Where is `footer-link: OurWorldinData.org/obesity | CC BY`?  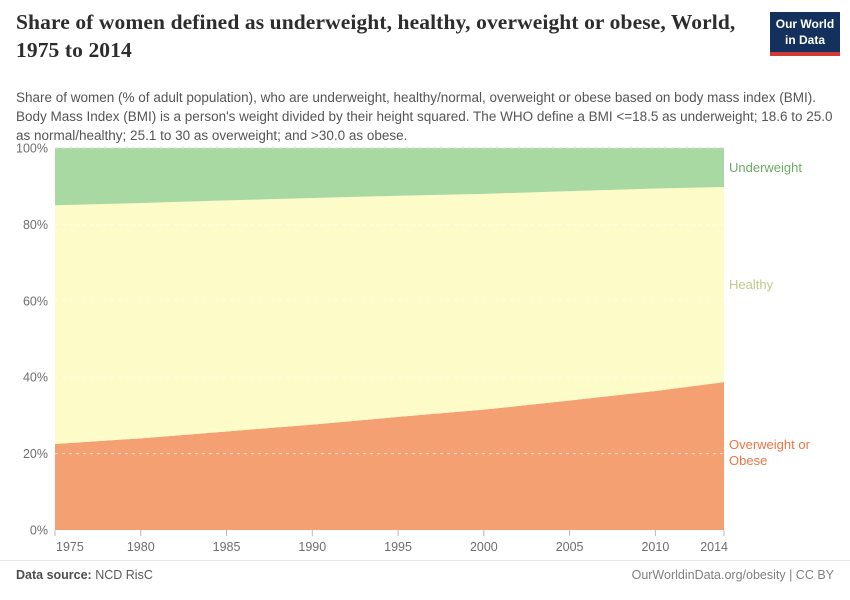
footer-link: OurWorldinData.org/obesity | CC BY is located at coordinates (732, 575).